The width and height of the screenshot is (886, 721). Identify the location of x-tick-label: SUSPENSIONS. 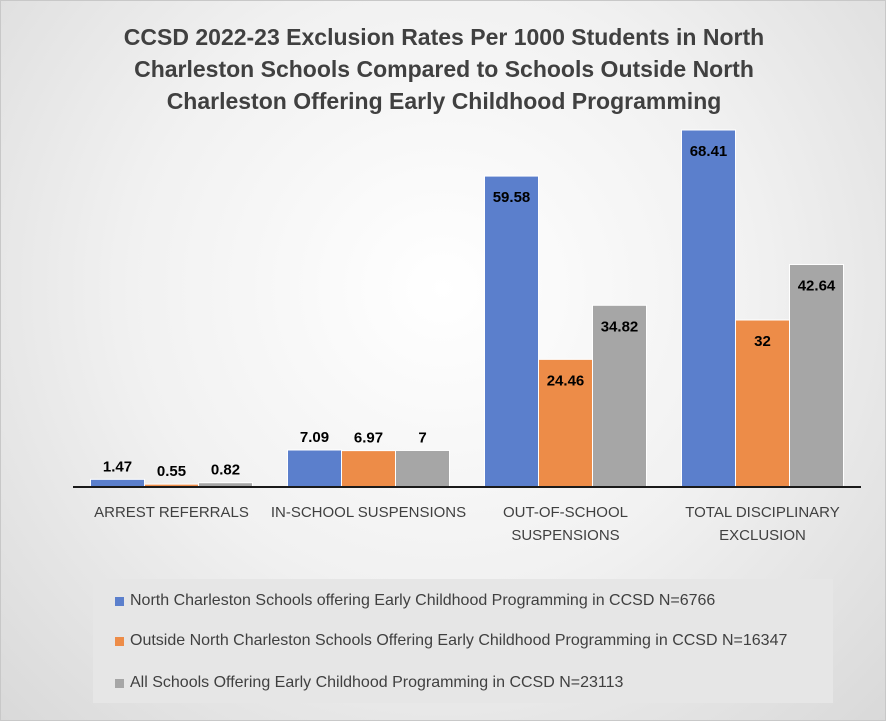
(565, 535).